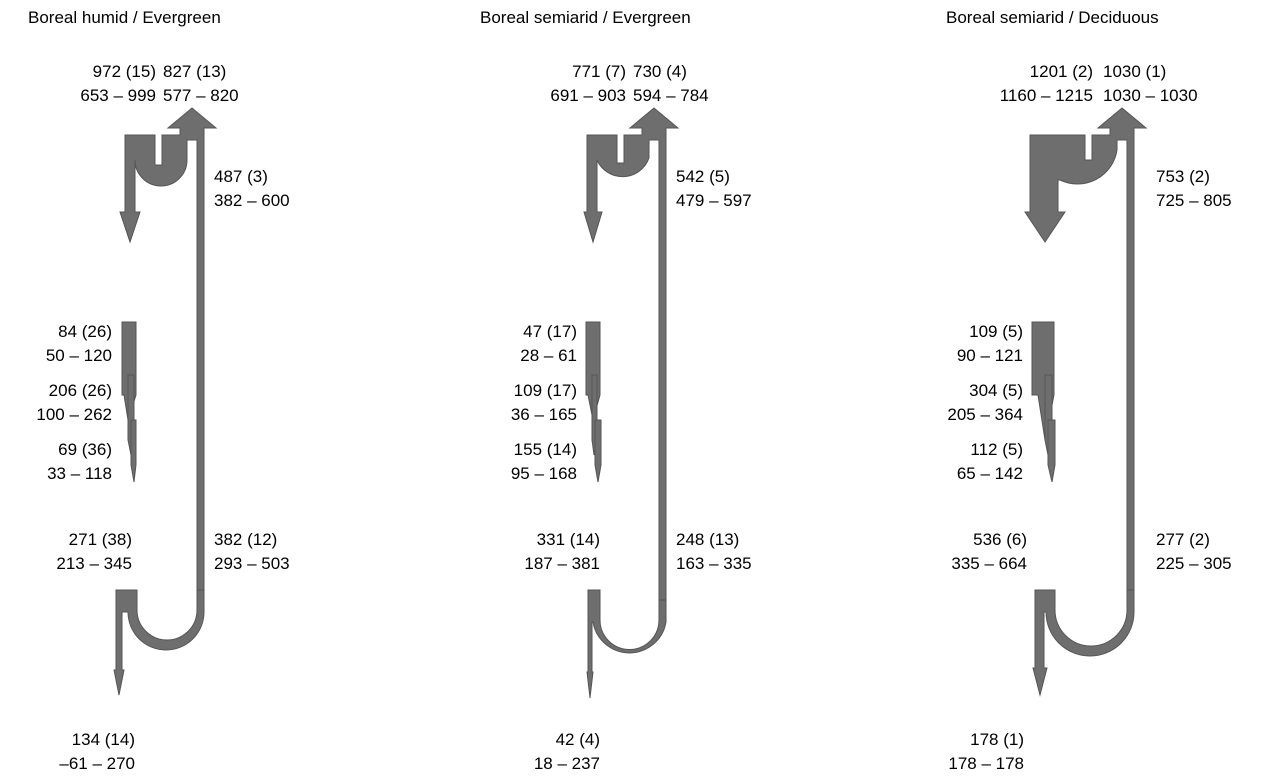  What do you see at coordinates (79, 461) in the screenshot?
I see `panel-1-mid-label-3: 69 (36) 33 – 118` at bounding box center [79, 461].